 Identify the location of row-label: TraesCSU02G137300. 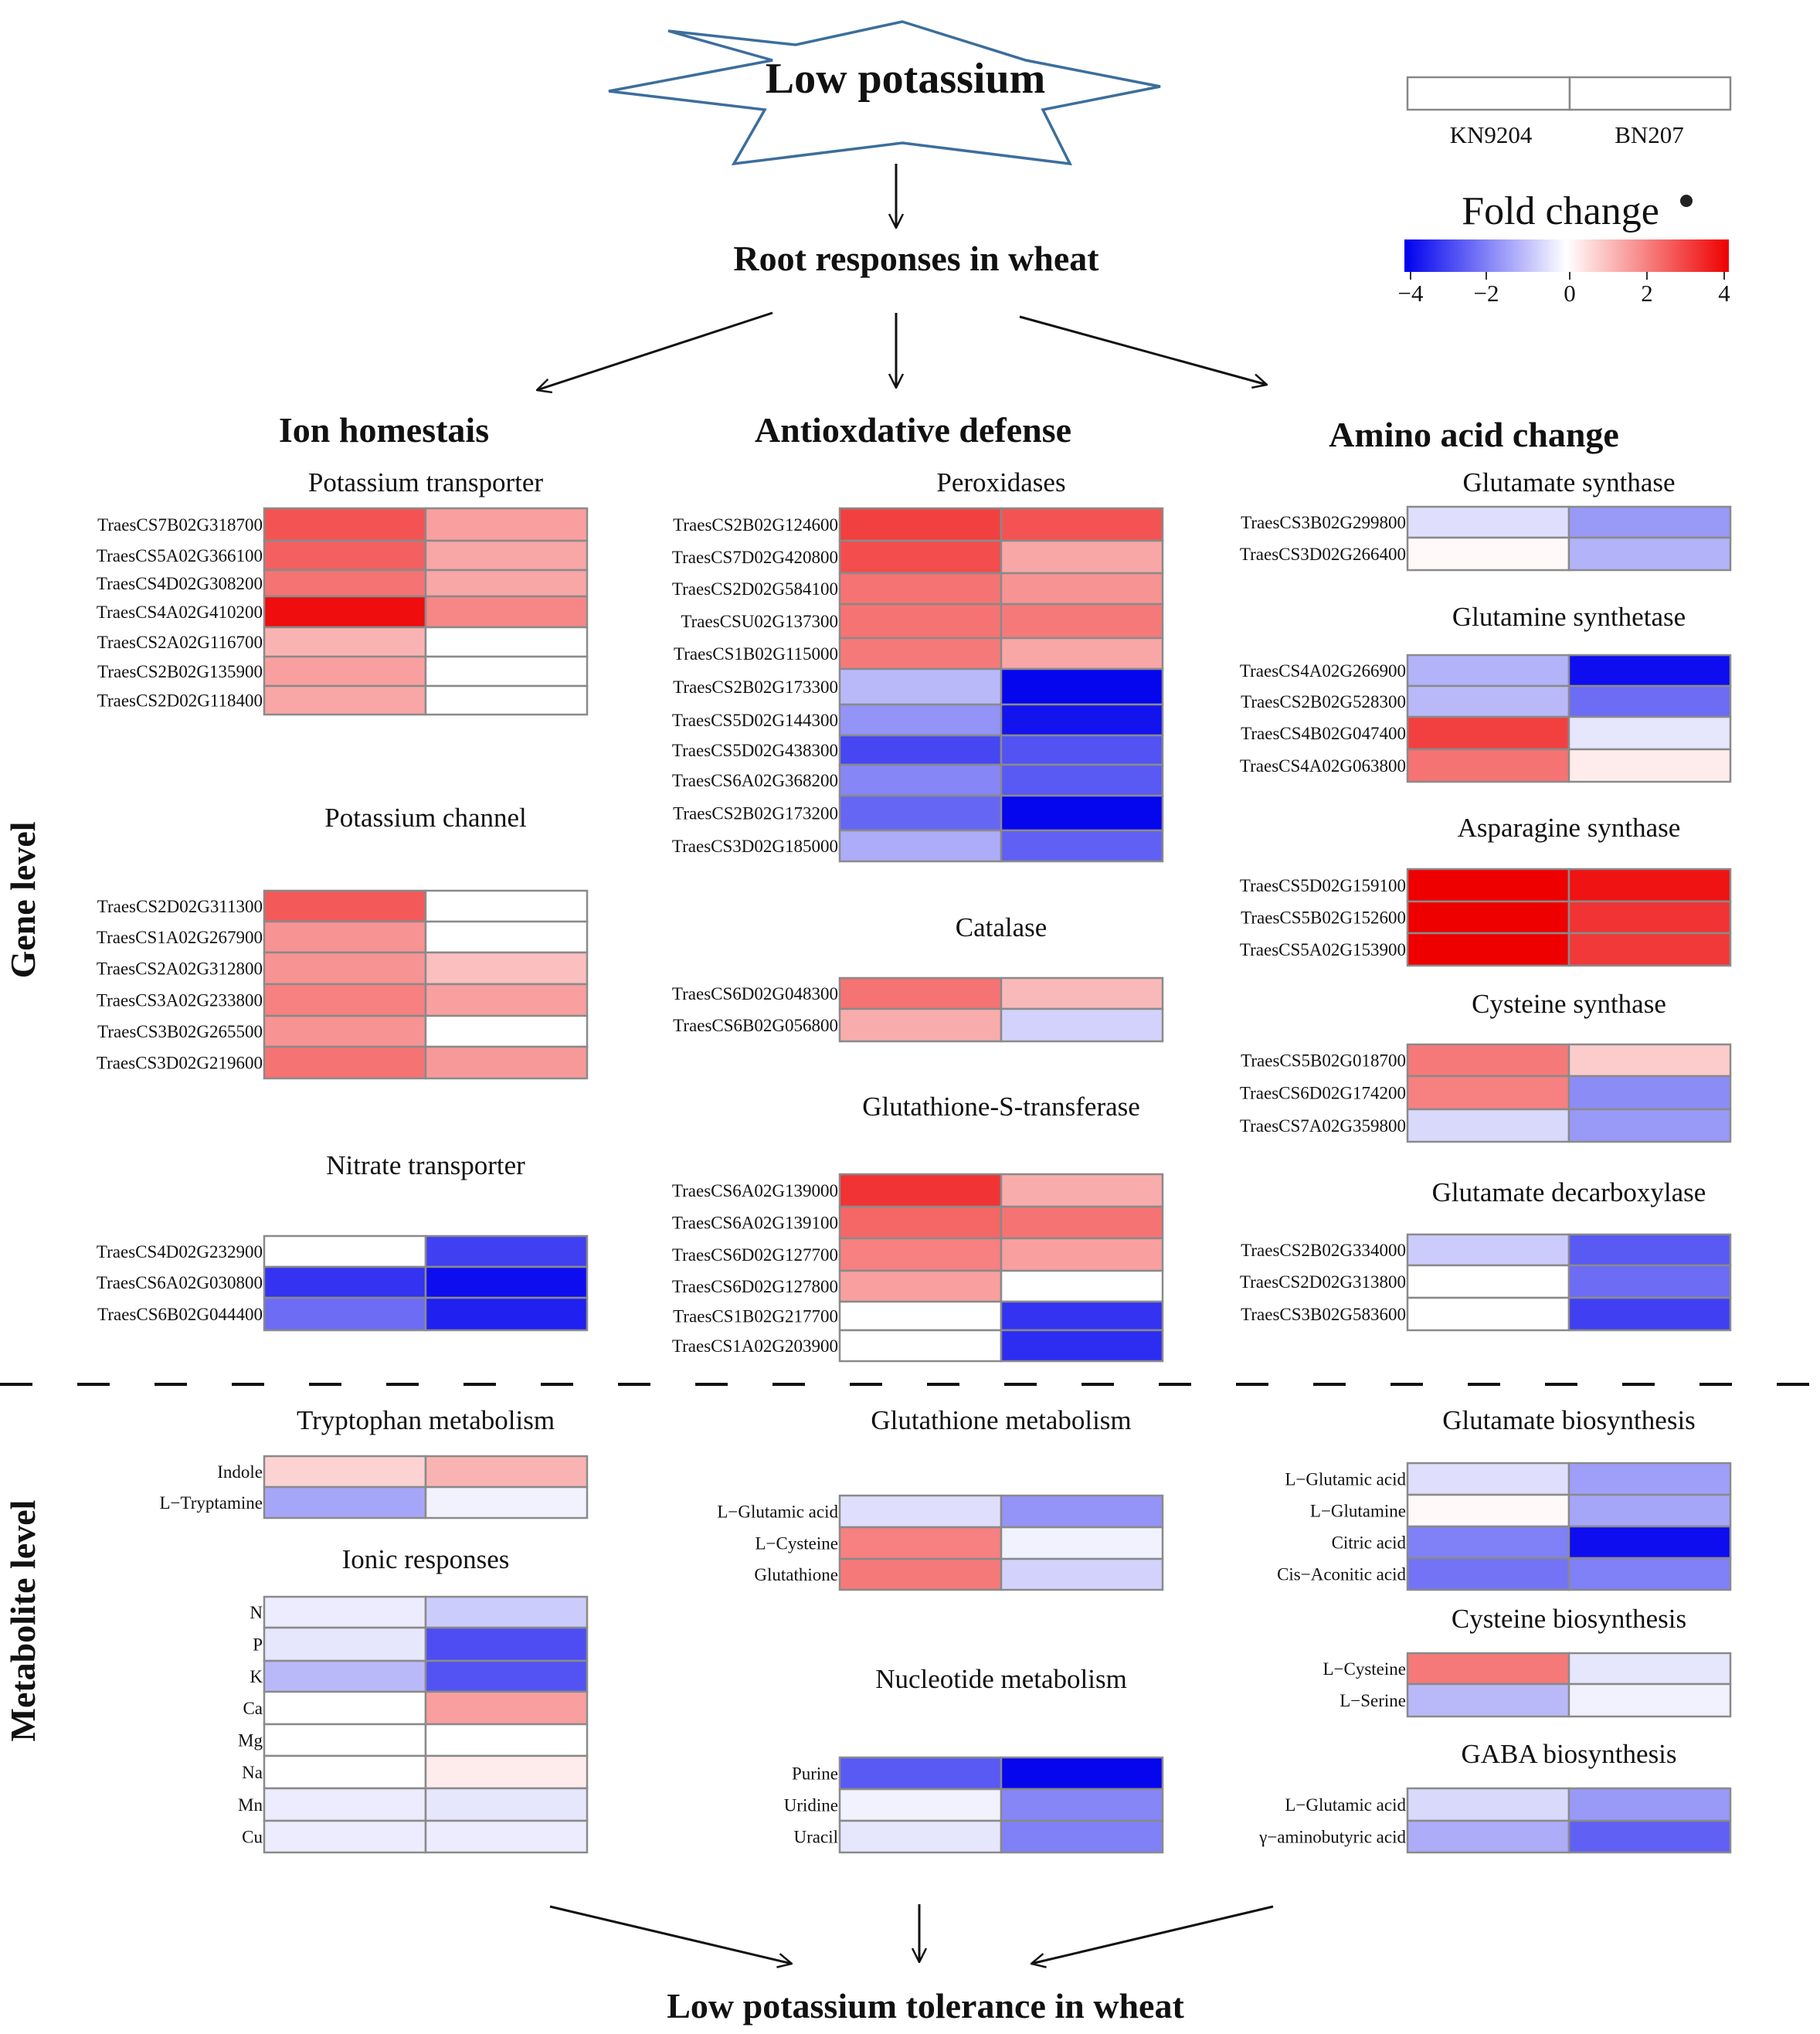
(759, 621).